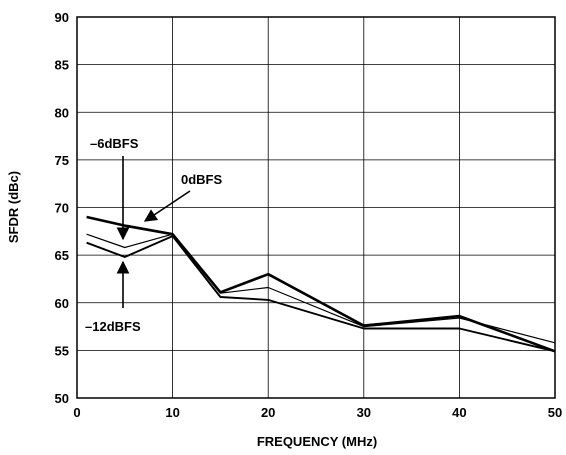 This screenshot has width=566, height=455. I want to click on x-tick-label: 50, so click(555, 412).